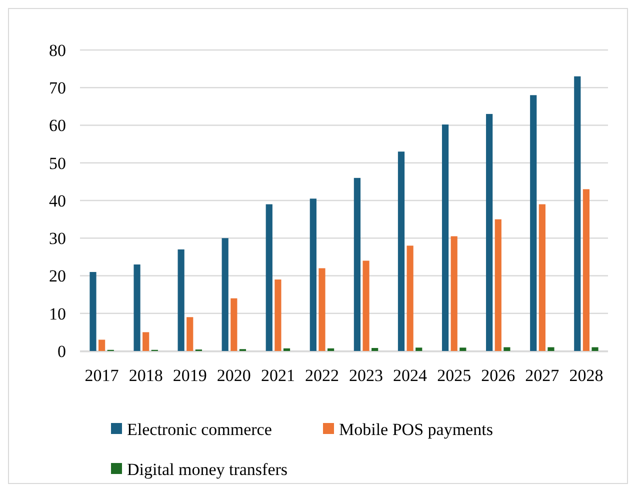  What do you see at coordinates (57, 276) in the screenshot?
I see `y-tick-label: 20` at bounding box center [57, 276].